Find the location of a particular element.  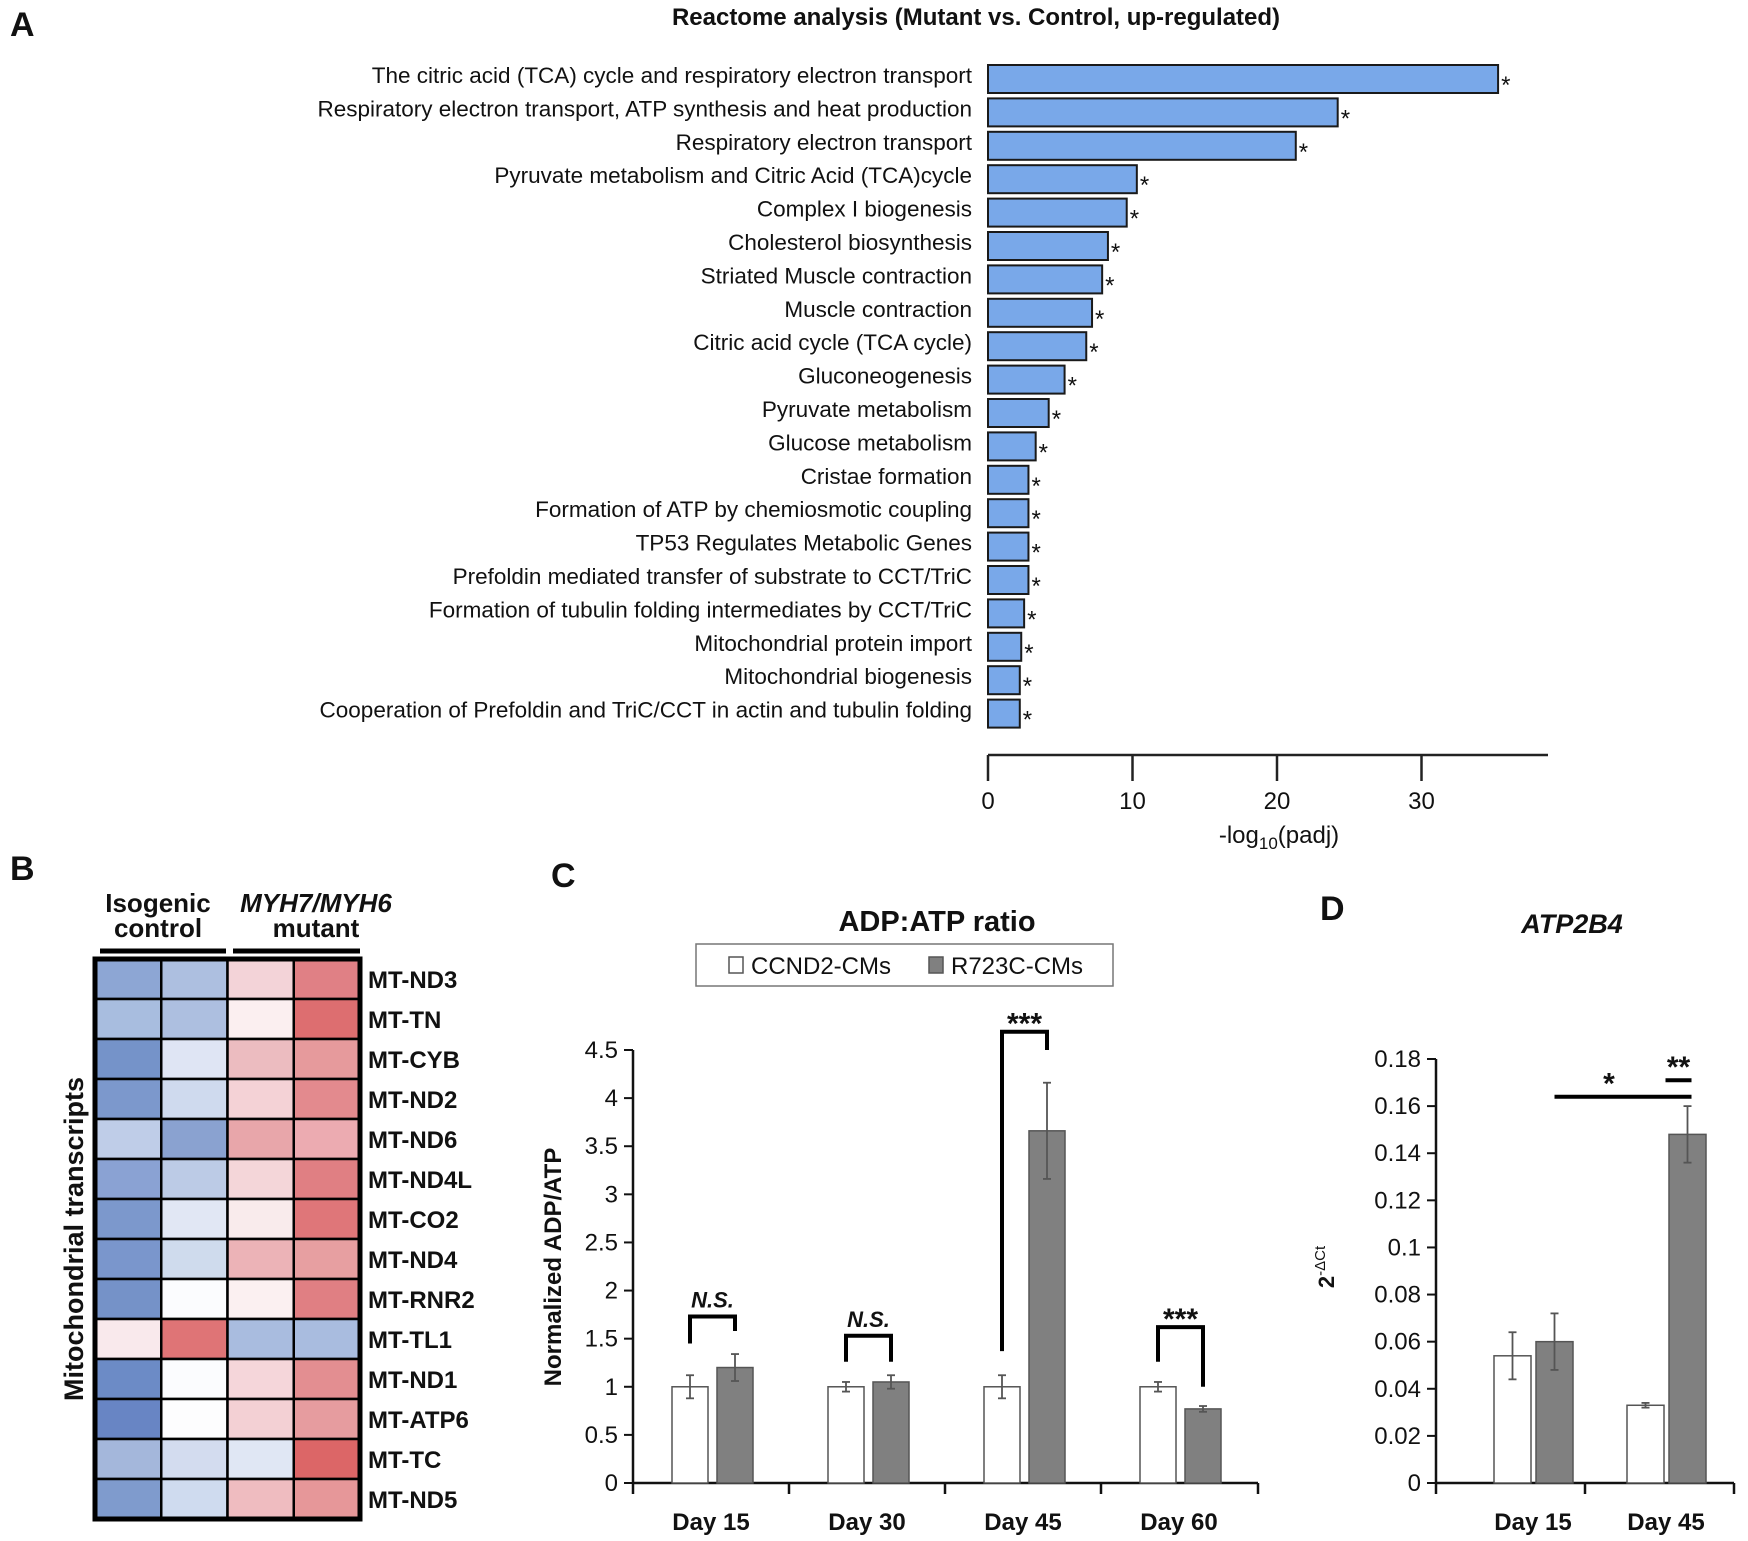

row-label: MT-CYB is located at coordinates (414, 1060).